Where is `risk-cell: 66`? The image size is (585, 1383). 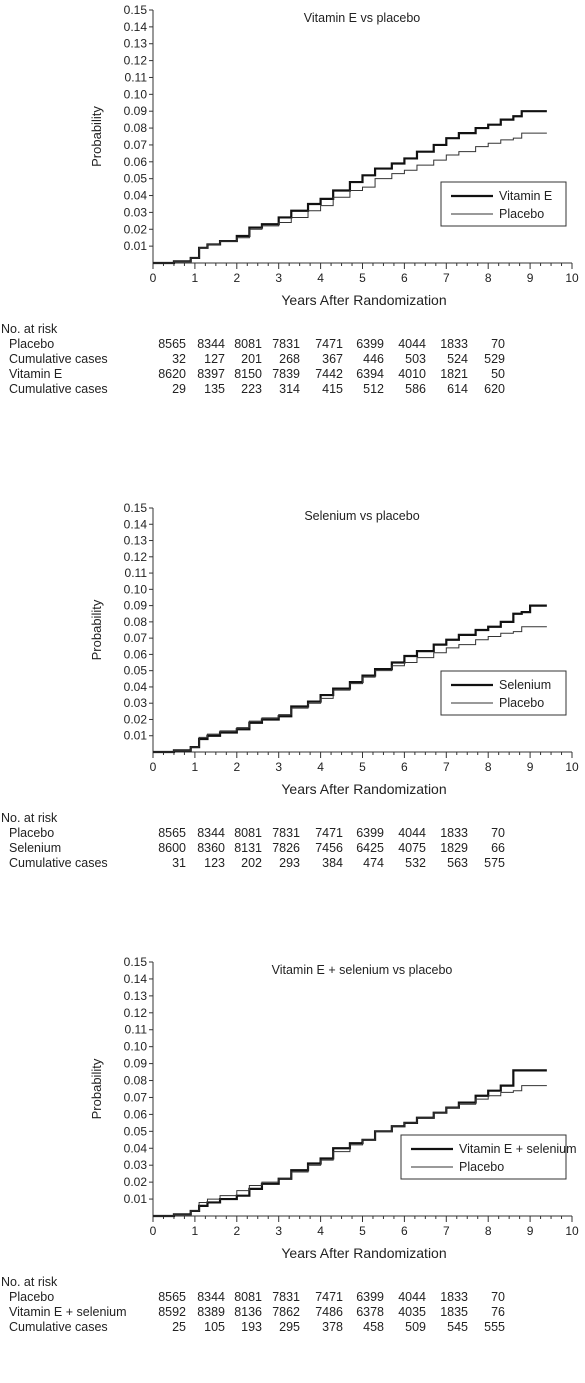
risk-cell: 66 is located at coordinates (498, 848).